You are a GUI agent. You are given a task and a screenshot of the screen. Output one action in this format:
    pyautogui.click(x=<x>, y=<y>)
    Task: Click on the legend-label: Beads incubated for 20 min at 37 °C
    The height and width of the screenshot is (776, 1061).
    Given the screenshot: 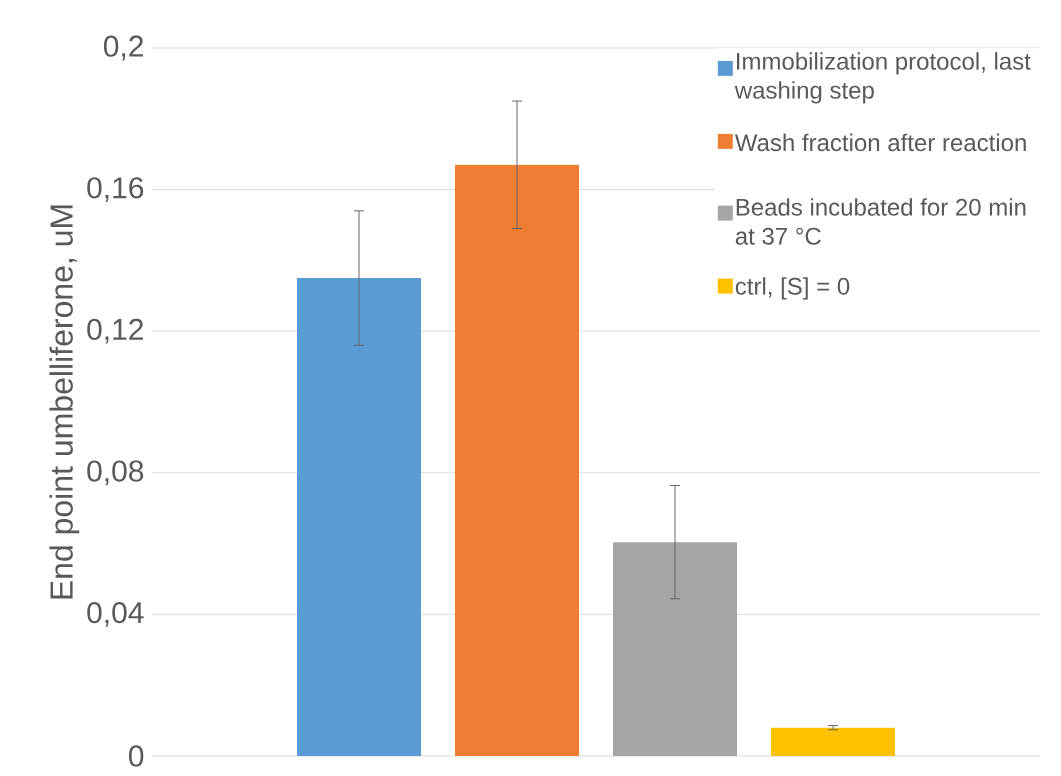 What is the action you would take?
    pyautogui.click(x=880, y=221)
    